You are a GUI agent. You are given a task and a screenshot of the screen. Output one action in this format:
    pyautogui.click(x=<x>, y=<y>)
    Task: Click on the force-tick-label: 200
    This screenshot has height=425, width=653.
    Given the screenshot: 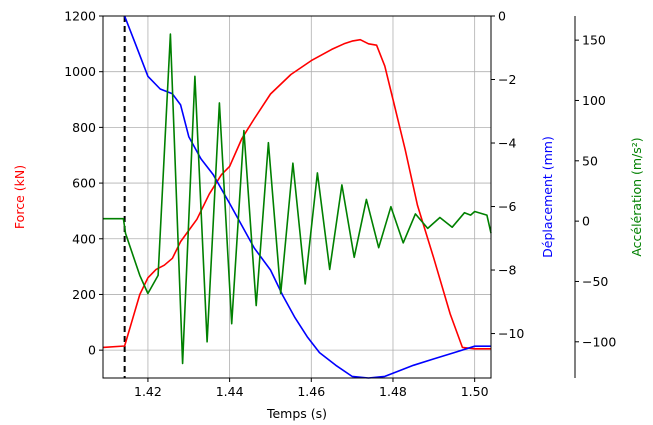 What is the action you would take?
    pyautogui.click(x=84, y=294)
    